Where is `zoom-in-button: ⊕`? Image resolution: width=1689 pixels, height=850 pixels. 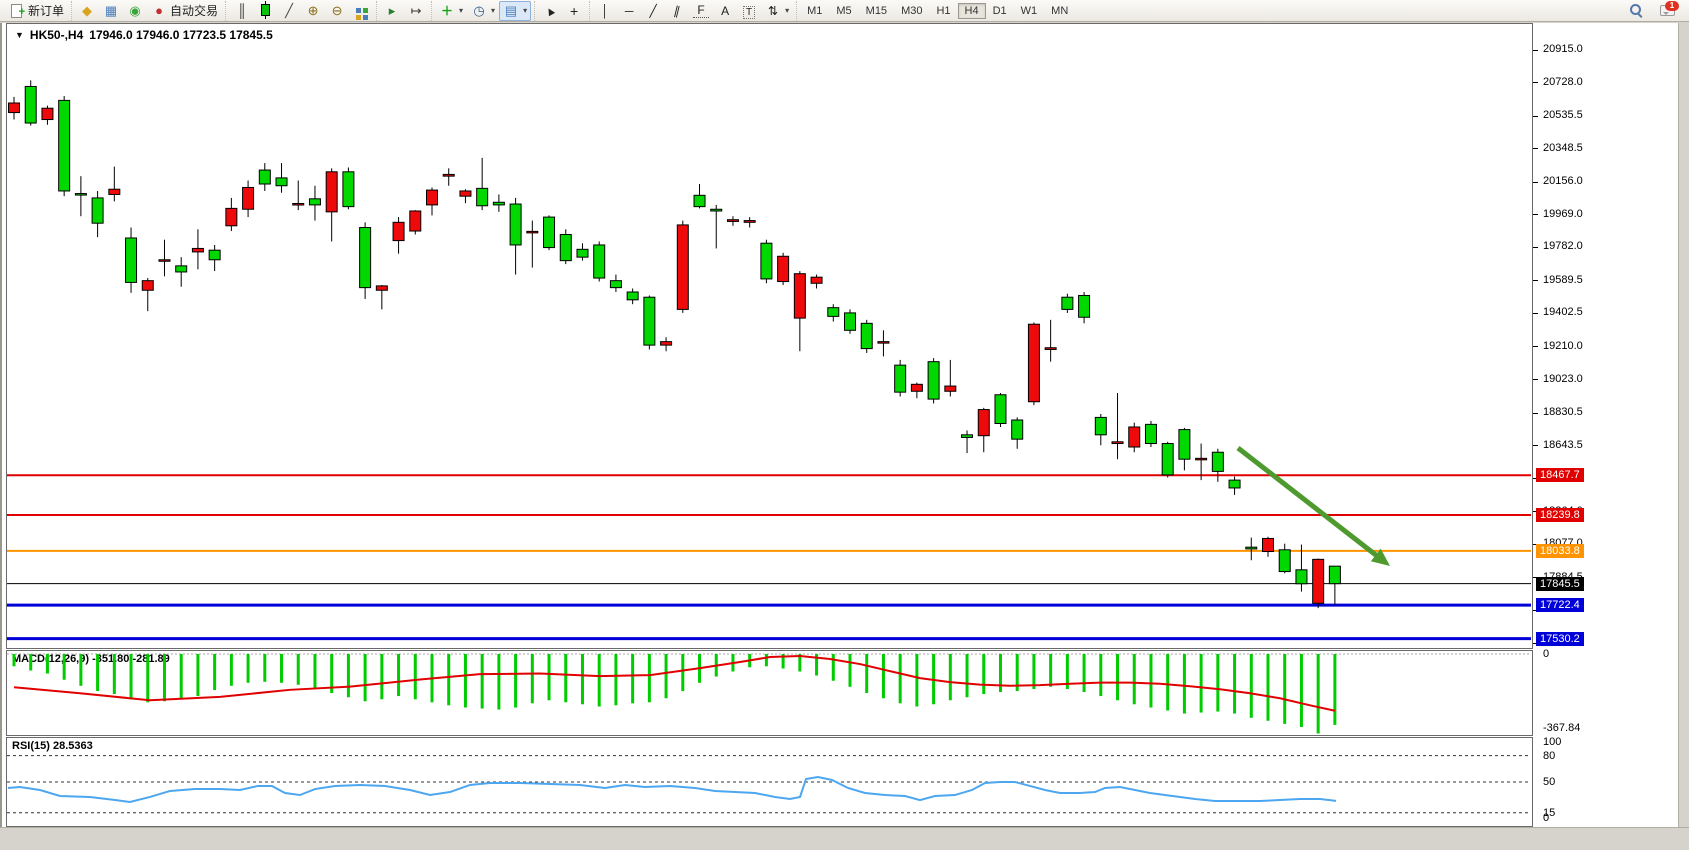 zoom-in-button: ⊕ is located at coordinates (313, 11).